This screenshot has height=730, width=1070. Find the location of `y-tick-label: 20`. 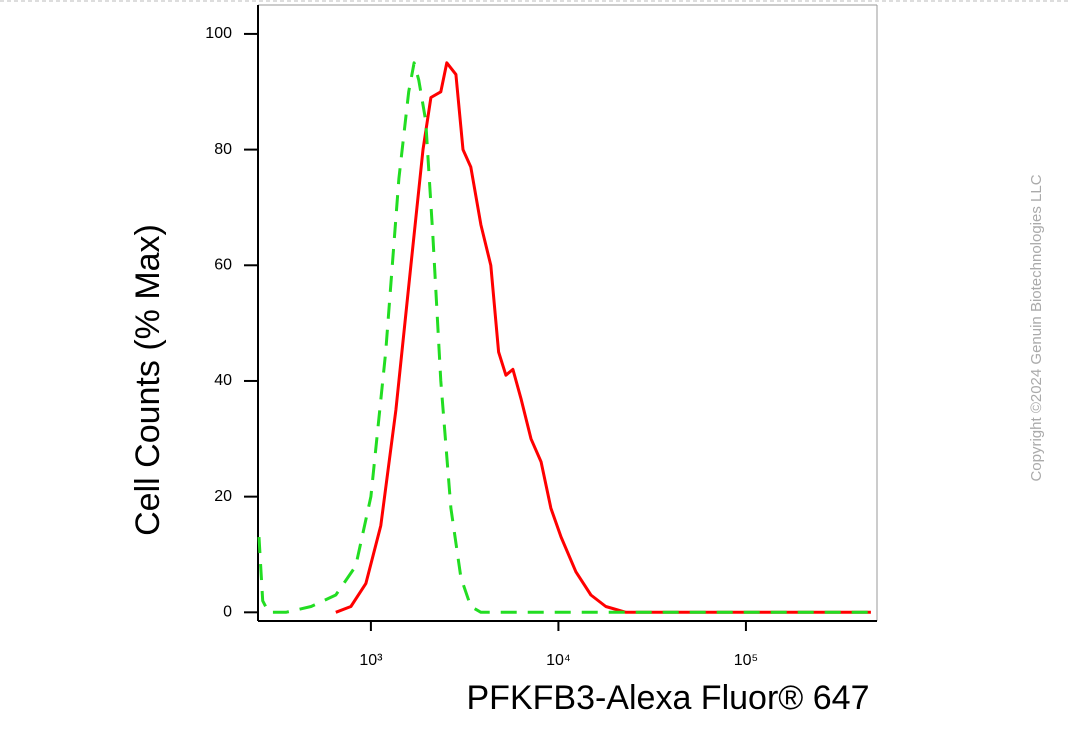

y-tick-label: 20 is located at coordinates (223, 496).